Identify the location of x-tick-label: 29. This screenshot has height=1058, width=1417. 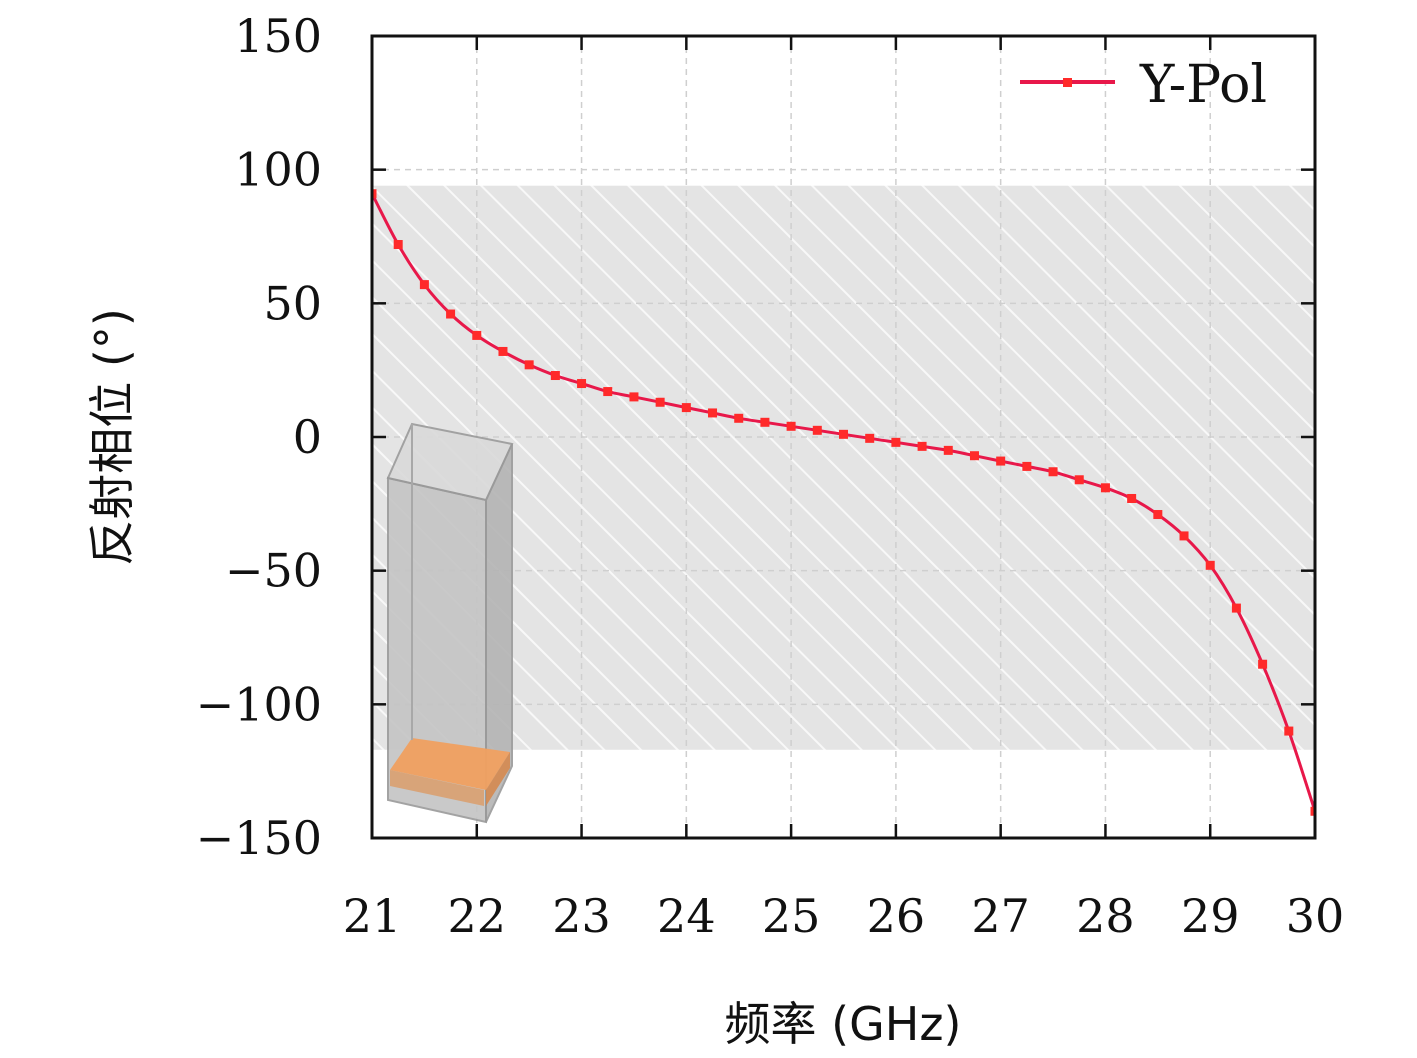
(1210, 916).